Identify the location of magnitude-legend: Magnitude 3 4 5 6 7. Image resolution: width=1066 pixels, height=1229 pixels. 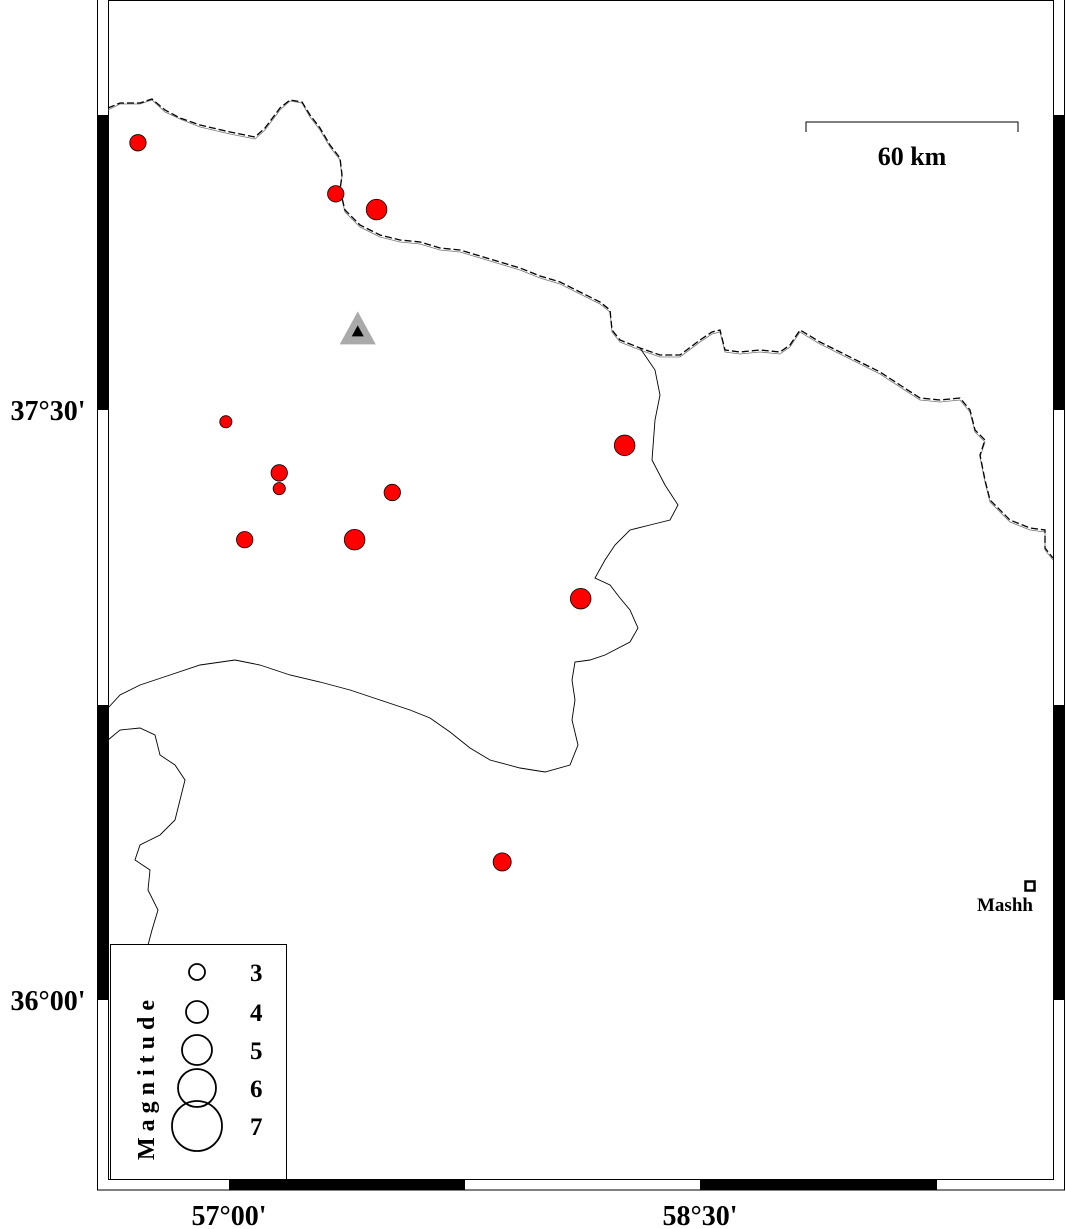
(198, 1062).